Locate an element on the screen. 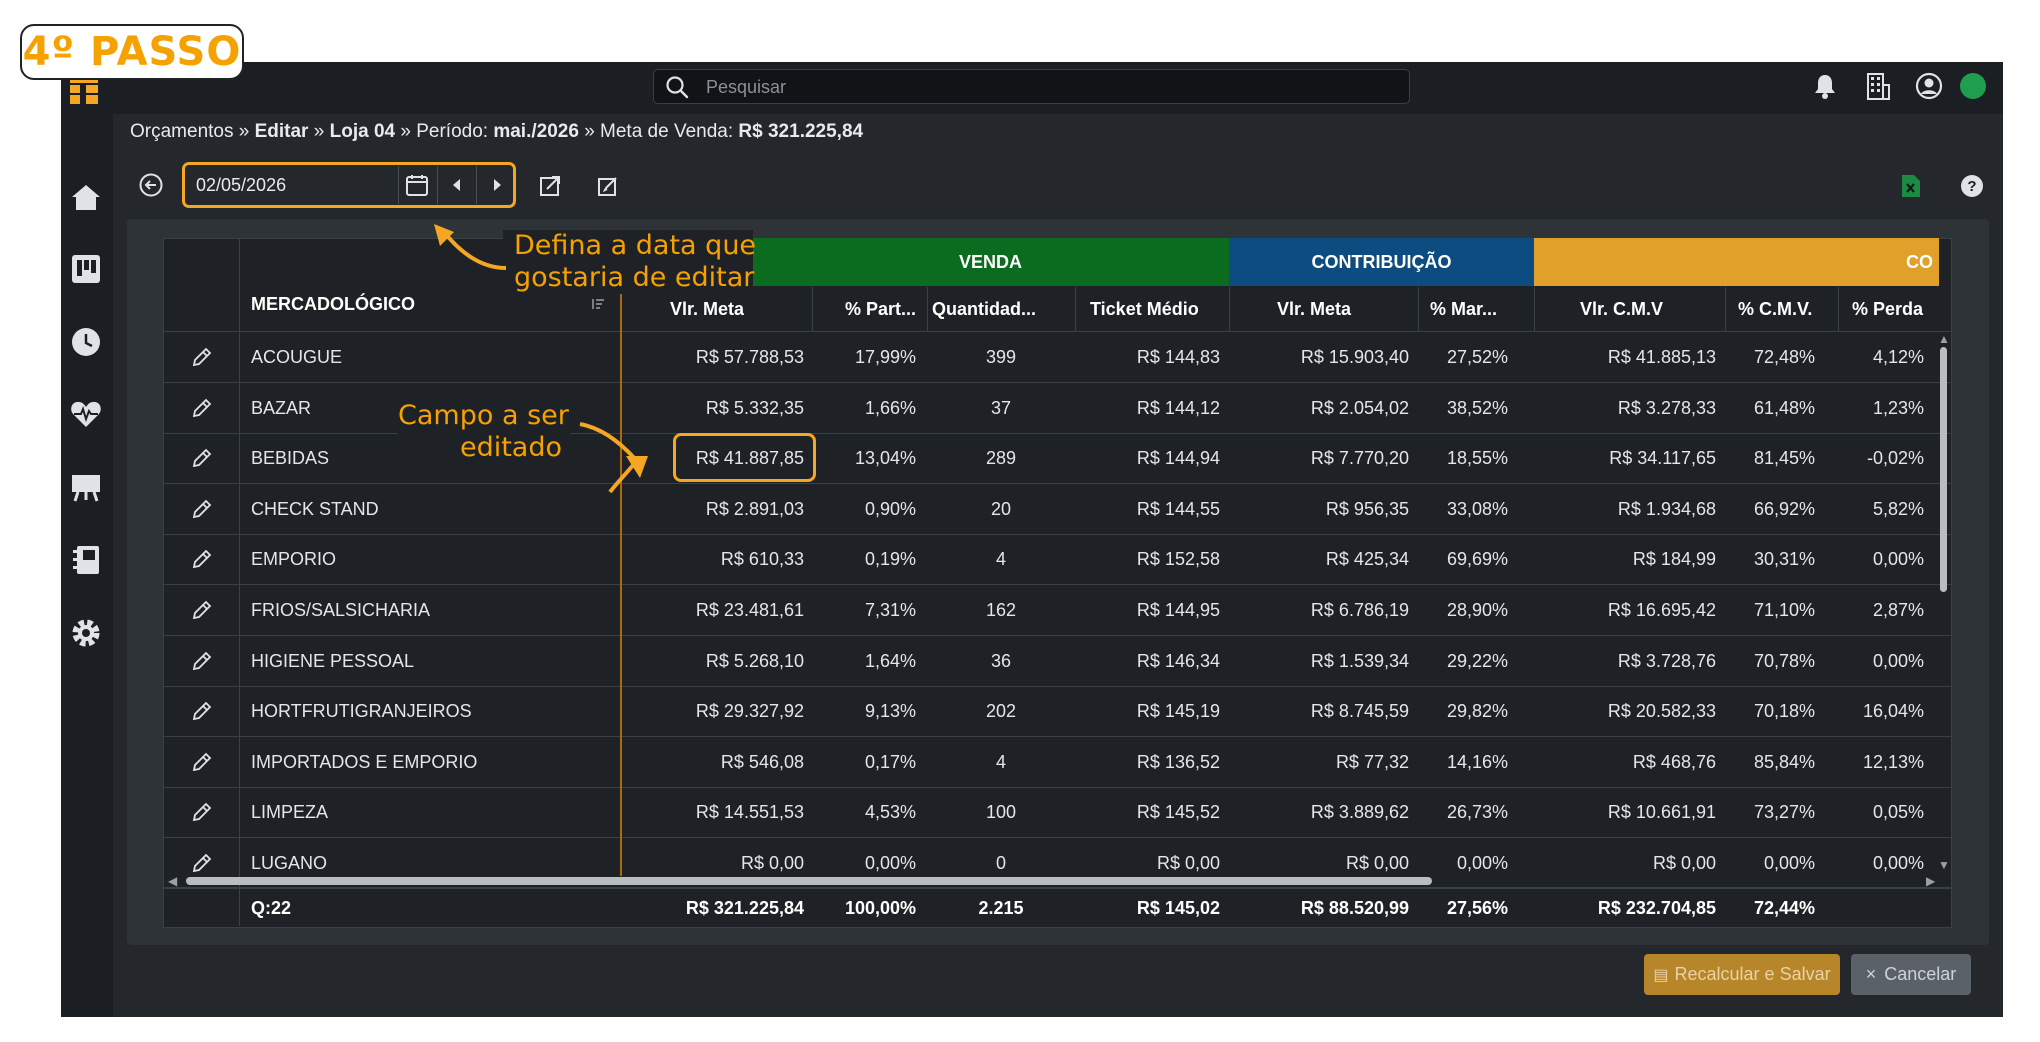 This screenshot has width=2040, height=1042. breadcrumb-loja: Loja 04 is located at coordinates (362, 131).